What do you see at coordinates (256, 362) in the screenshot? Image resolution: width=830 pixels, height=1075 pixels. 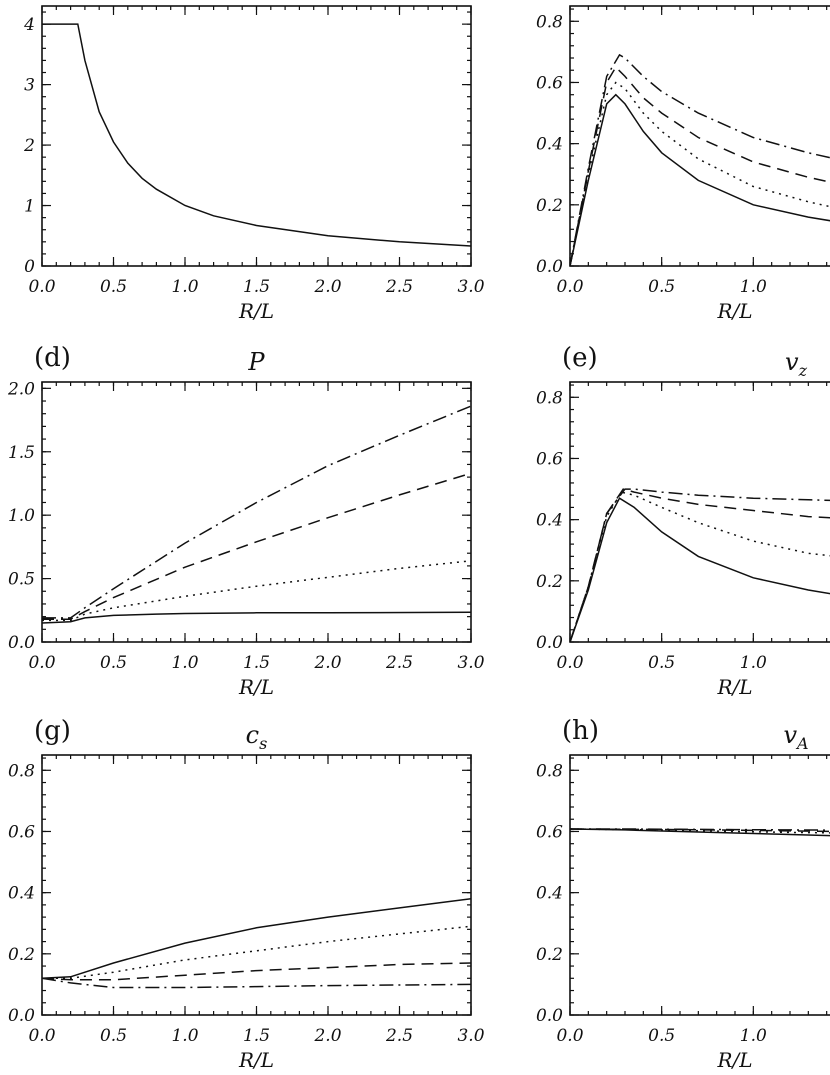 I see `panel-title: P` at bounding box center [256, 362].